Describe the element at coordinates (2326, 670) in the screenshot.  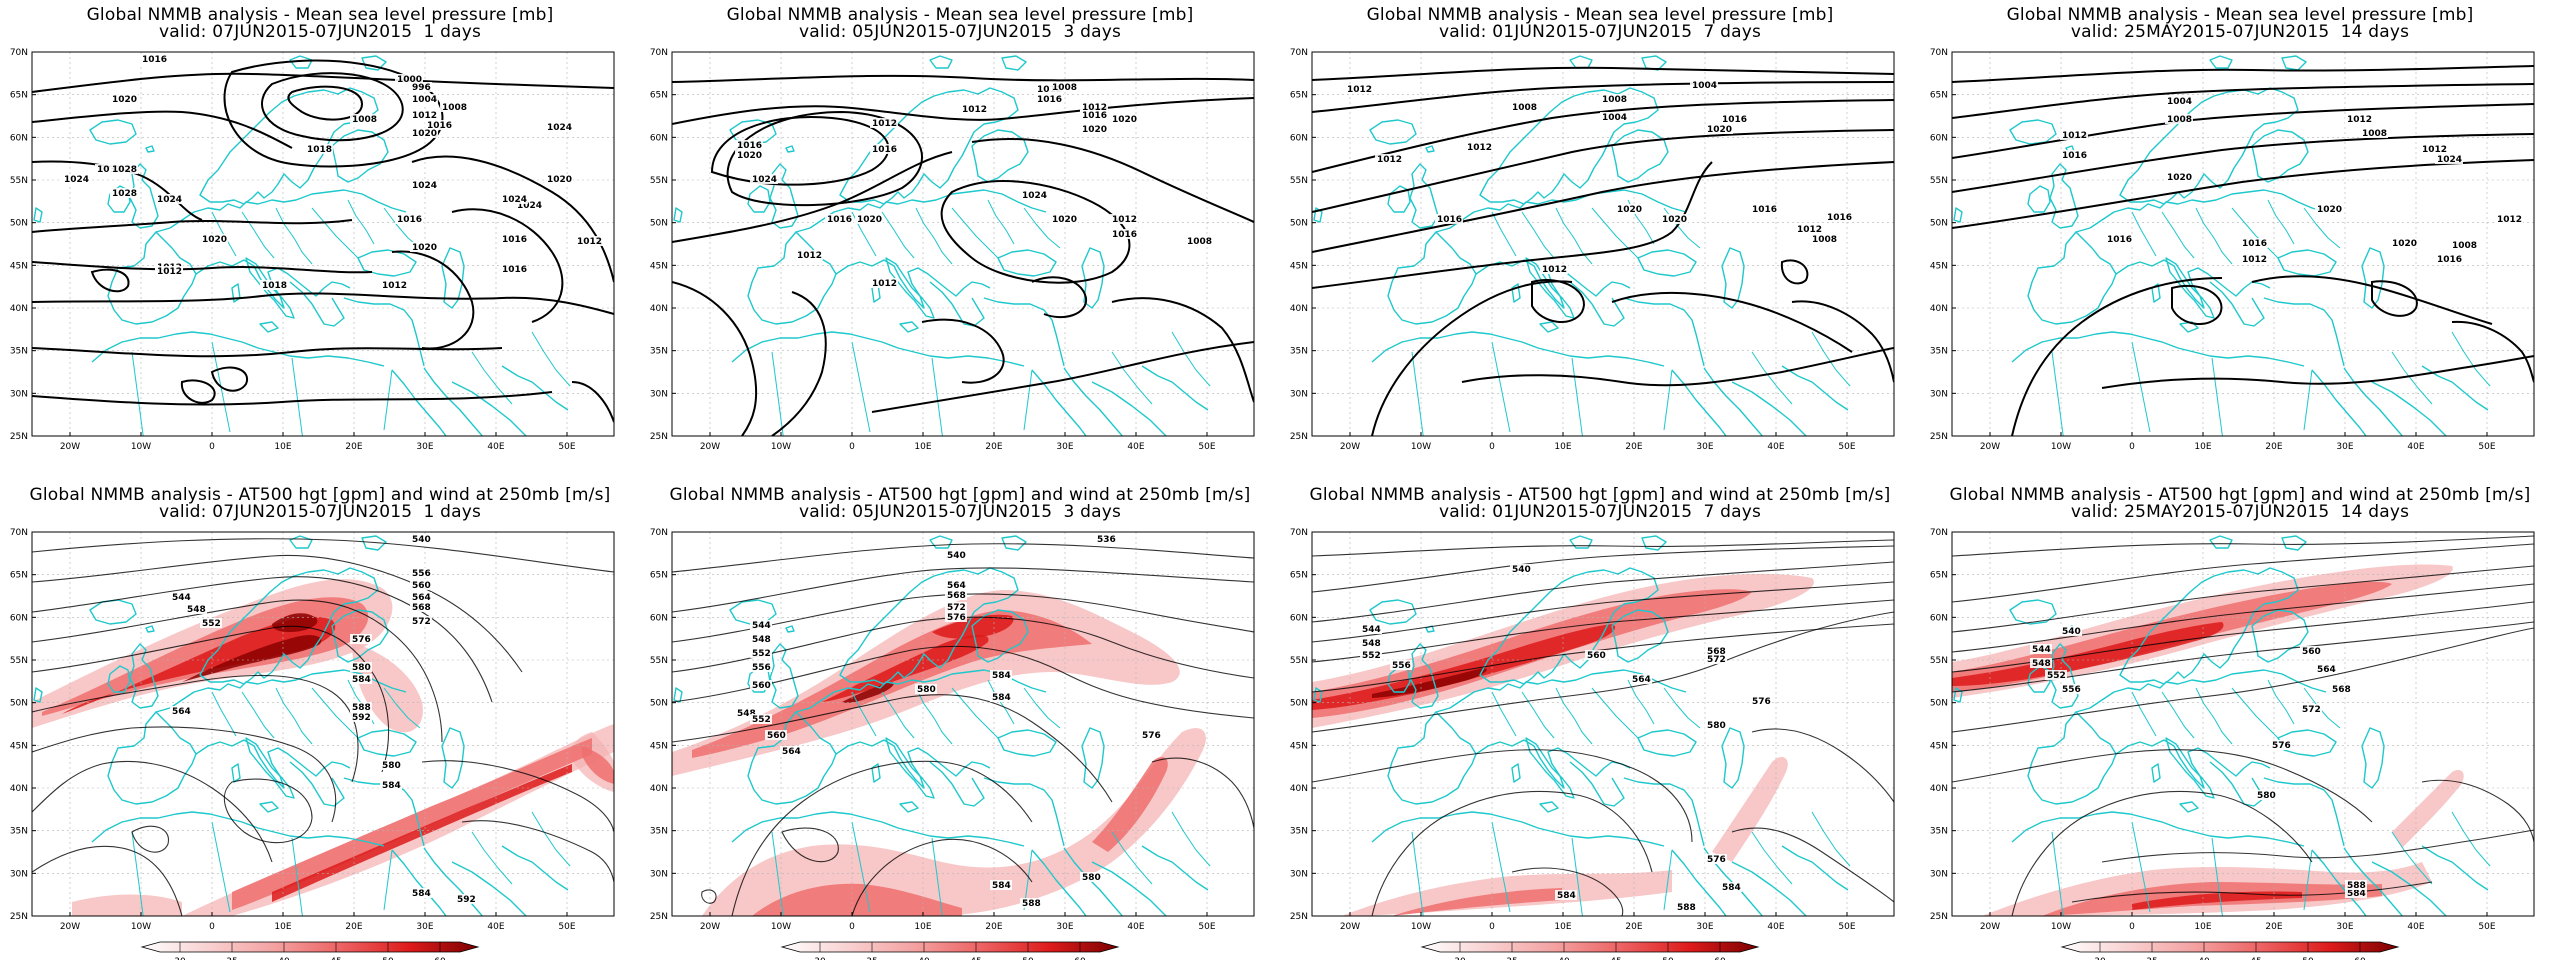
I see `contour-label: 564` at that location.